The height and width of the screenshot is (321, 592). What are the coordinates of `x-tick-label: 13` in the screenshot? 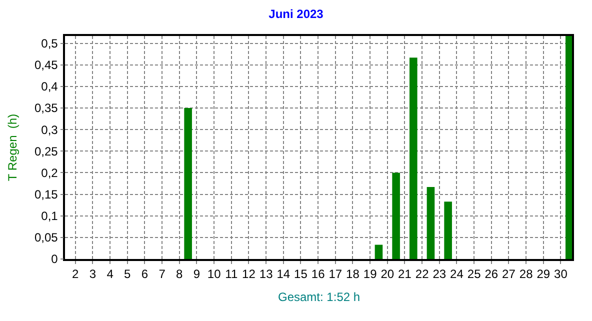 It's located at (266, 274).